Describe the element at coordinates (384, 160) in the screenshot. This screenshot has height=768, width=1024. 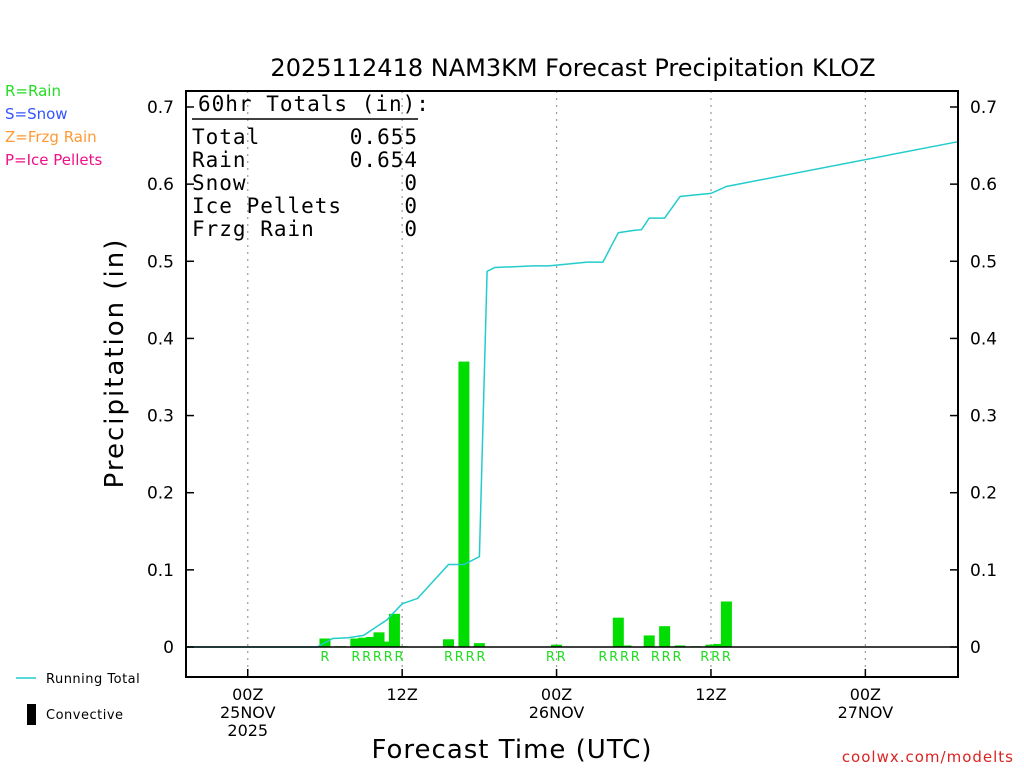
I see `totals-row-value: 0.654` at that location.